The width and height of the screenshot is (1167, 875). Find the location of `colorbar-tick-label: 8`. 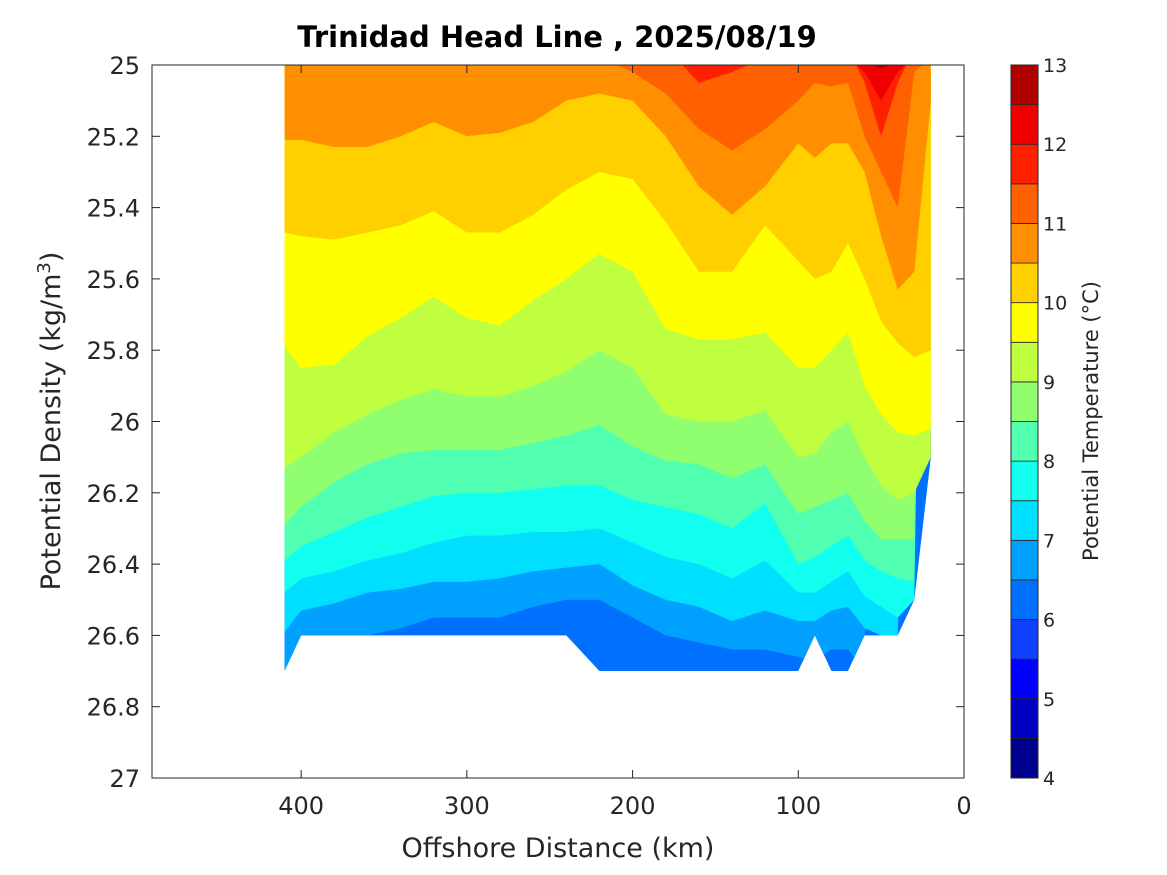

colorbar-tick-label: 8 is located at coordinates (1049, 462).